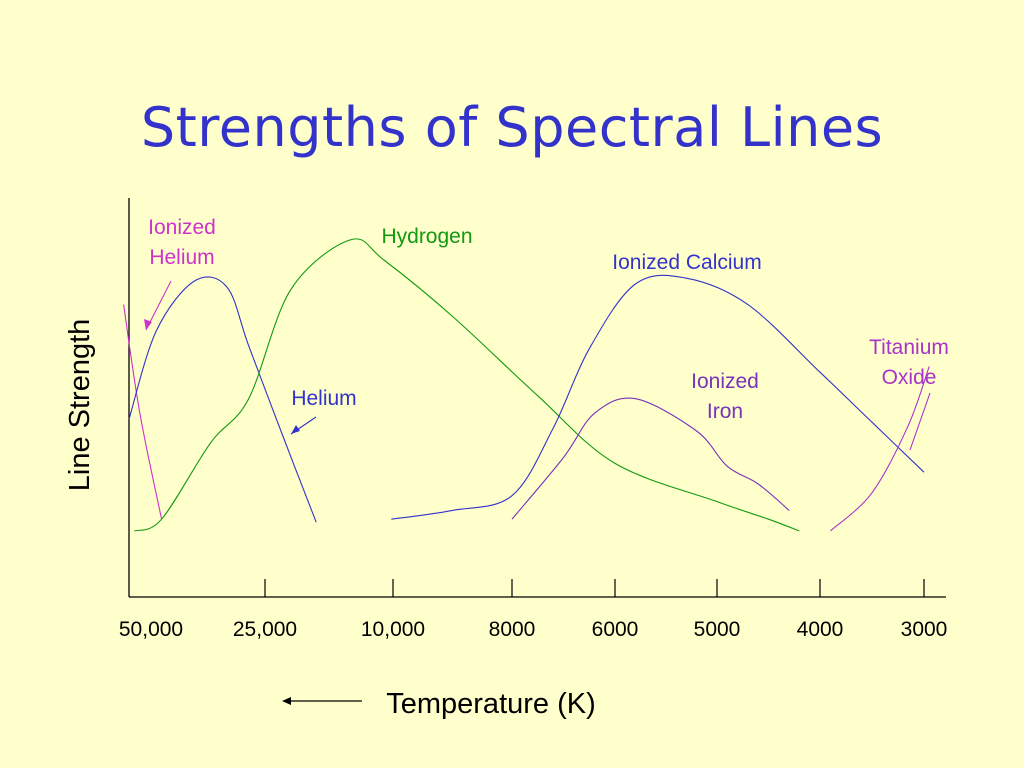  I want to click on x-tick-label: 8000, so click(512, 629).